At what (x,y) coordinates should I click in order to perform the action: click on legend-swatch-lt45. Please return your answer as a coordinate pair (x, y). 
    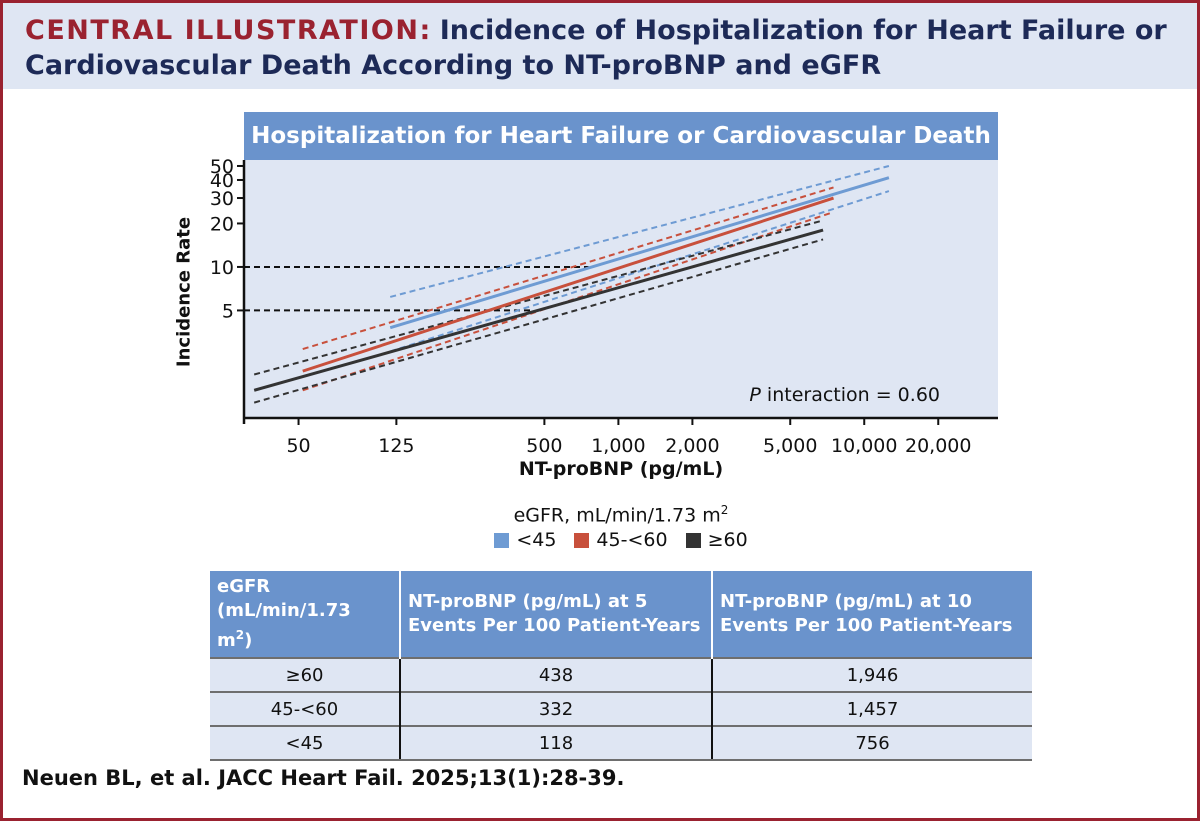
    Looking at the image, I should click on (502, 540).